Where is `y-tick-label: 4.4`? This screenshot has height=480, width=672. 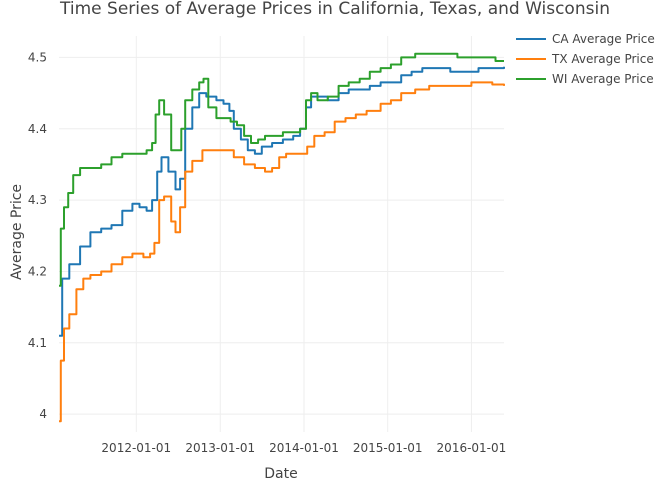
y-tick-label: 4.4 is located at coordinates (37, 129).